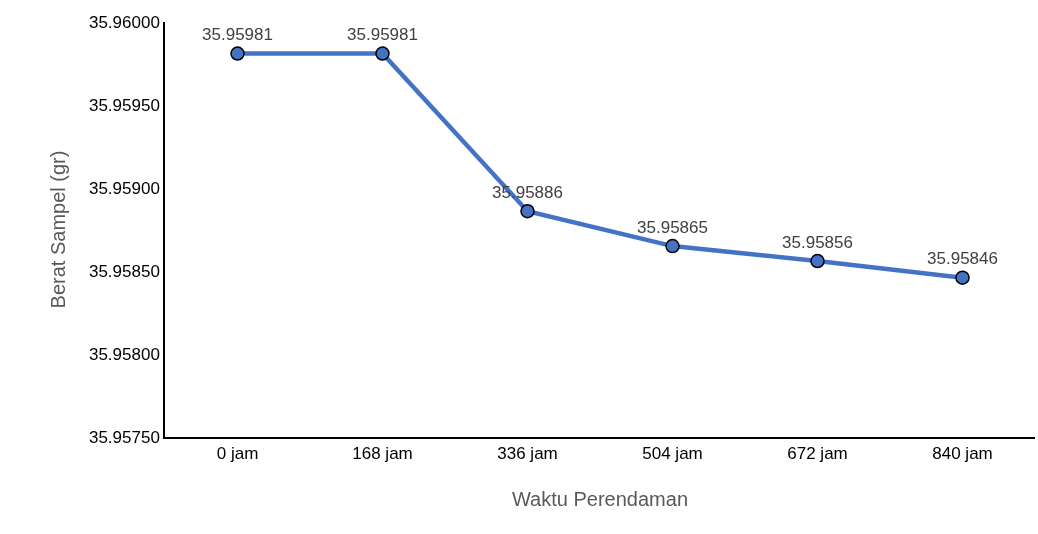  What do you see at coordinates (962, 259) in the screenshot?
I see `data-label: 35.95846` at bounding box center [962, 259].